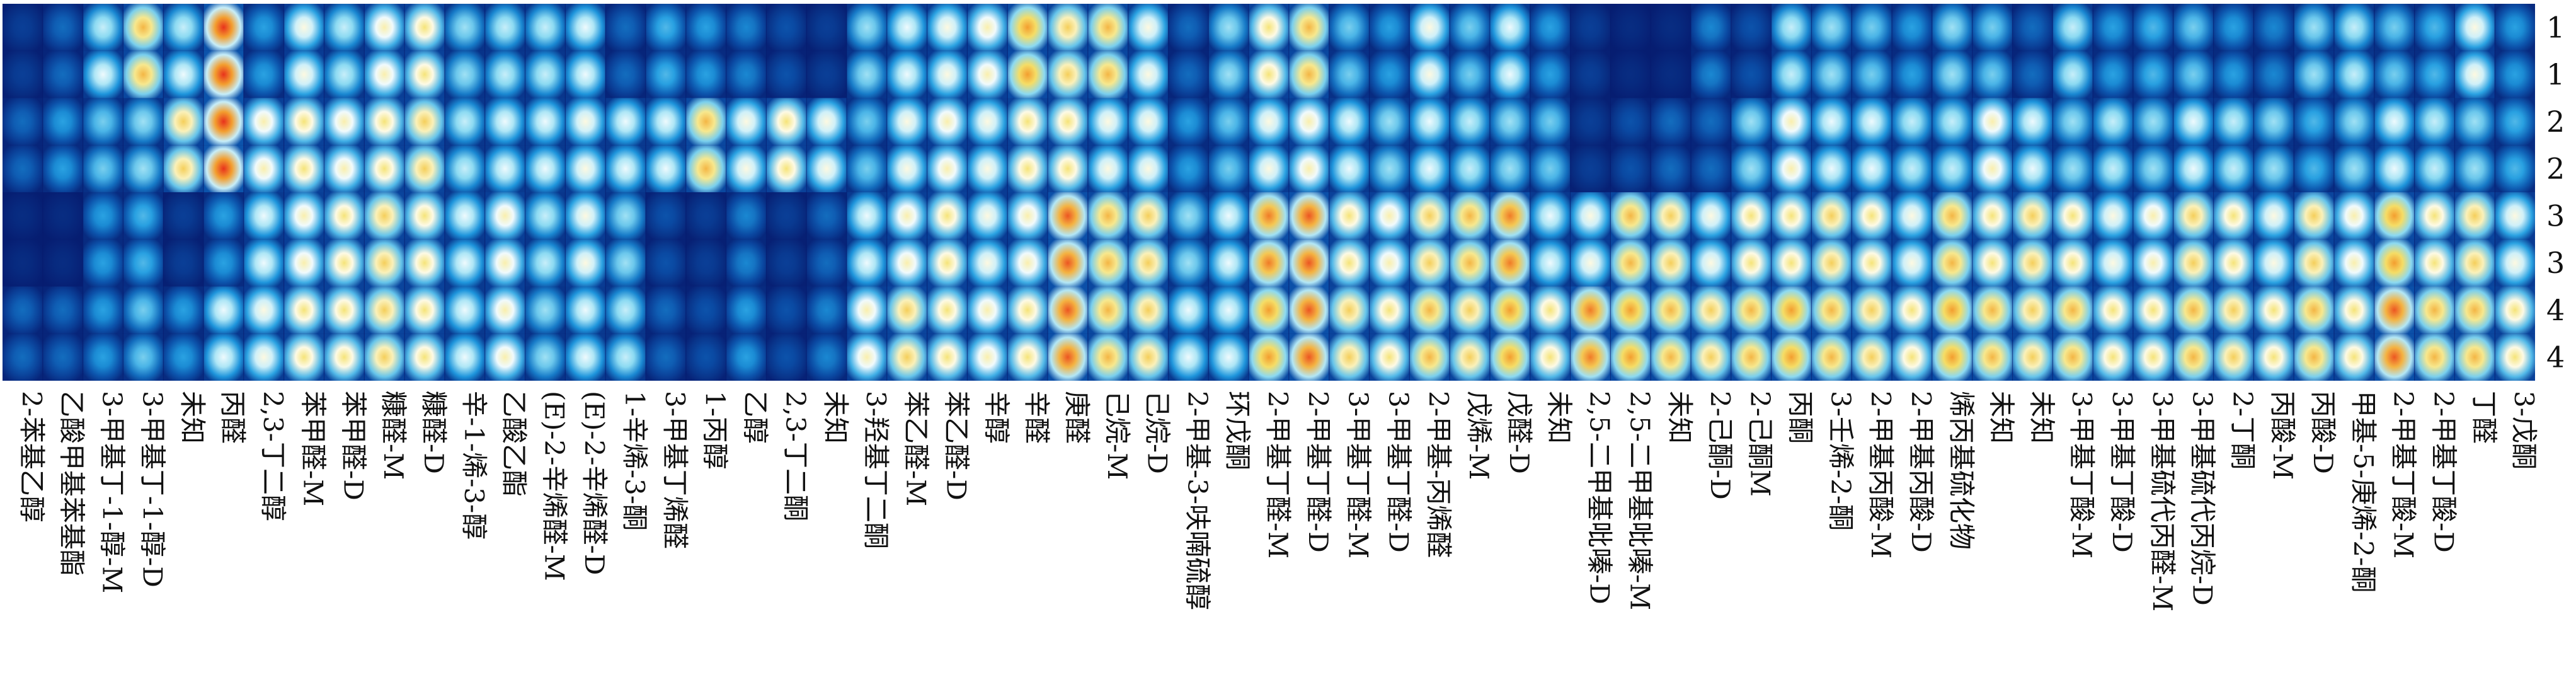  Describe the element at coordinates (2363, 492) in the screenshot. I see `column-label: 甲基-5-庚烯-2-酮` at that location.